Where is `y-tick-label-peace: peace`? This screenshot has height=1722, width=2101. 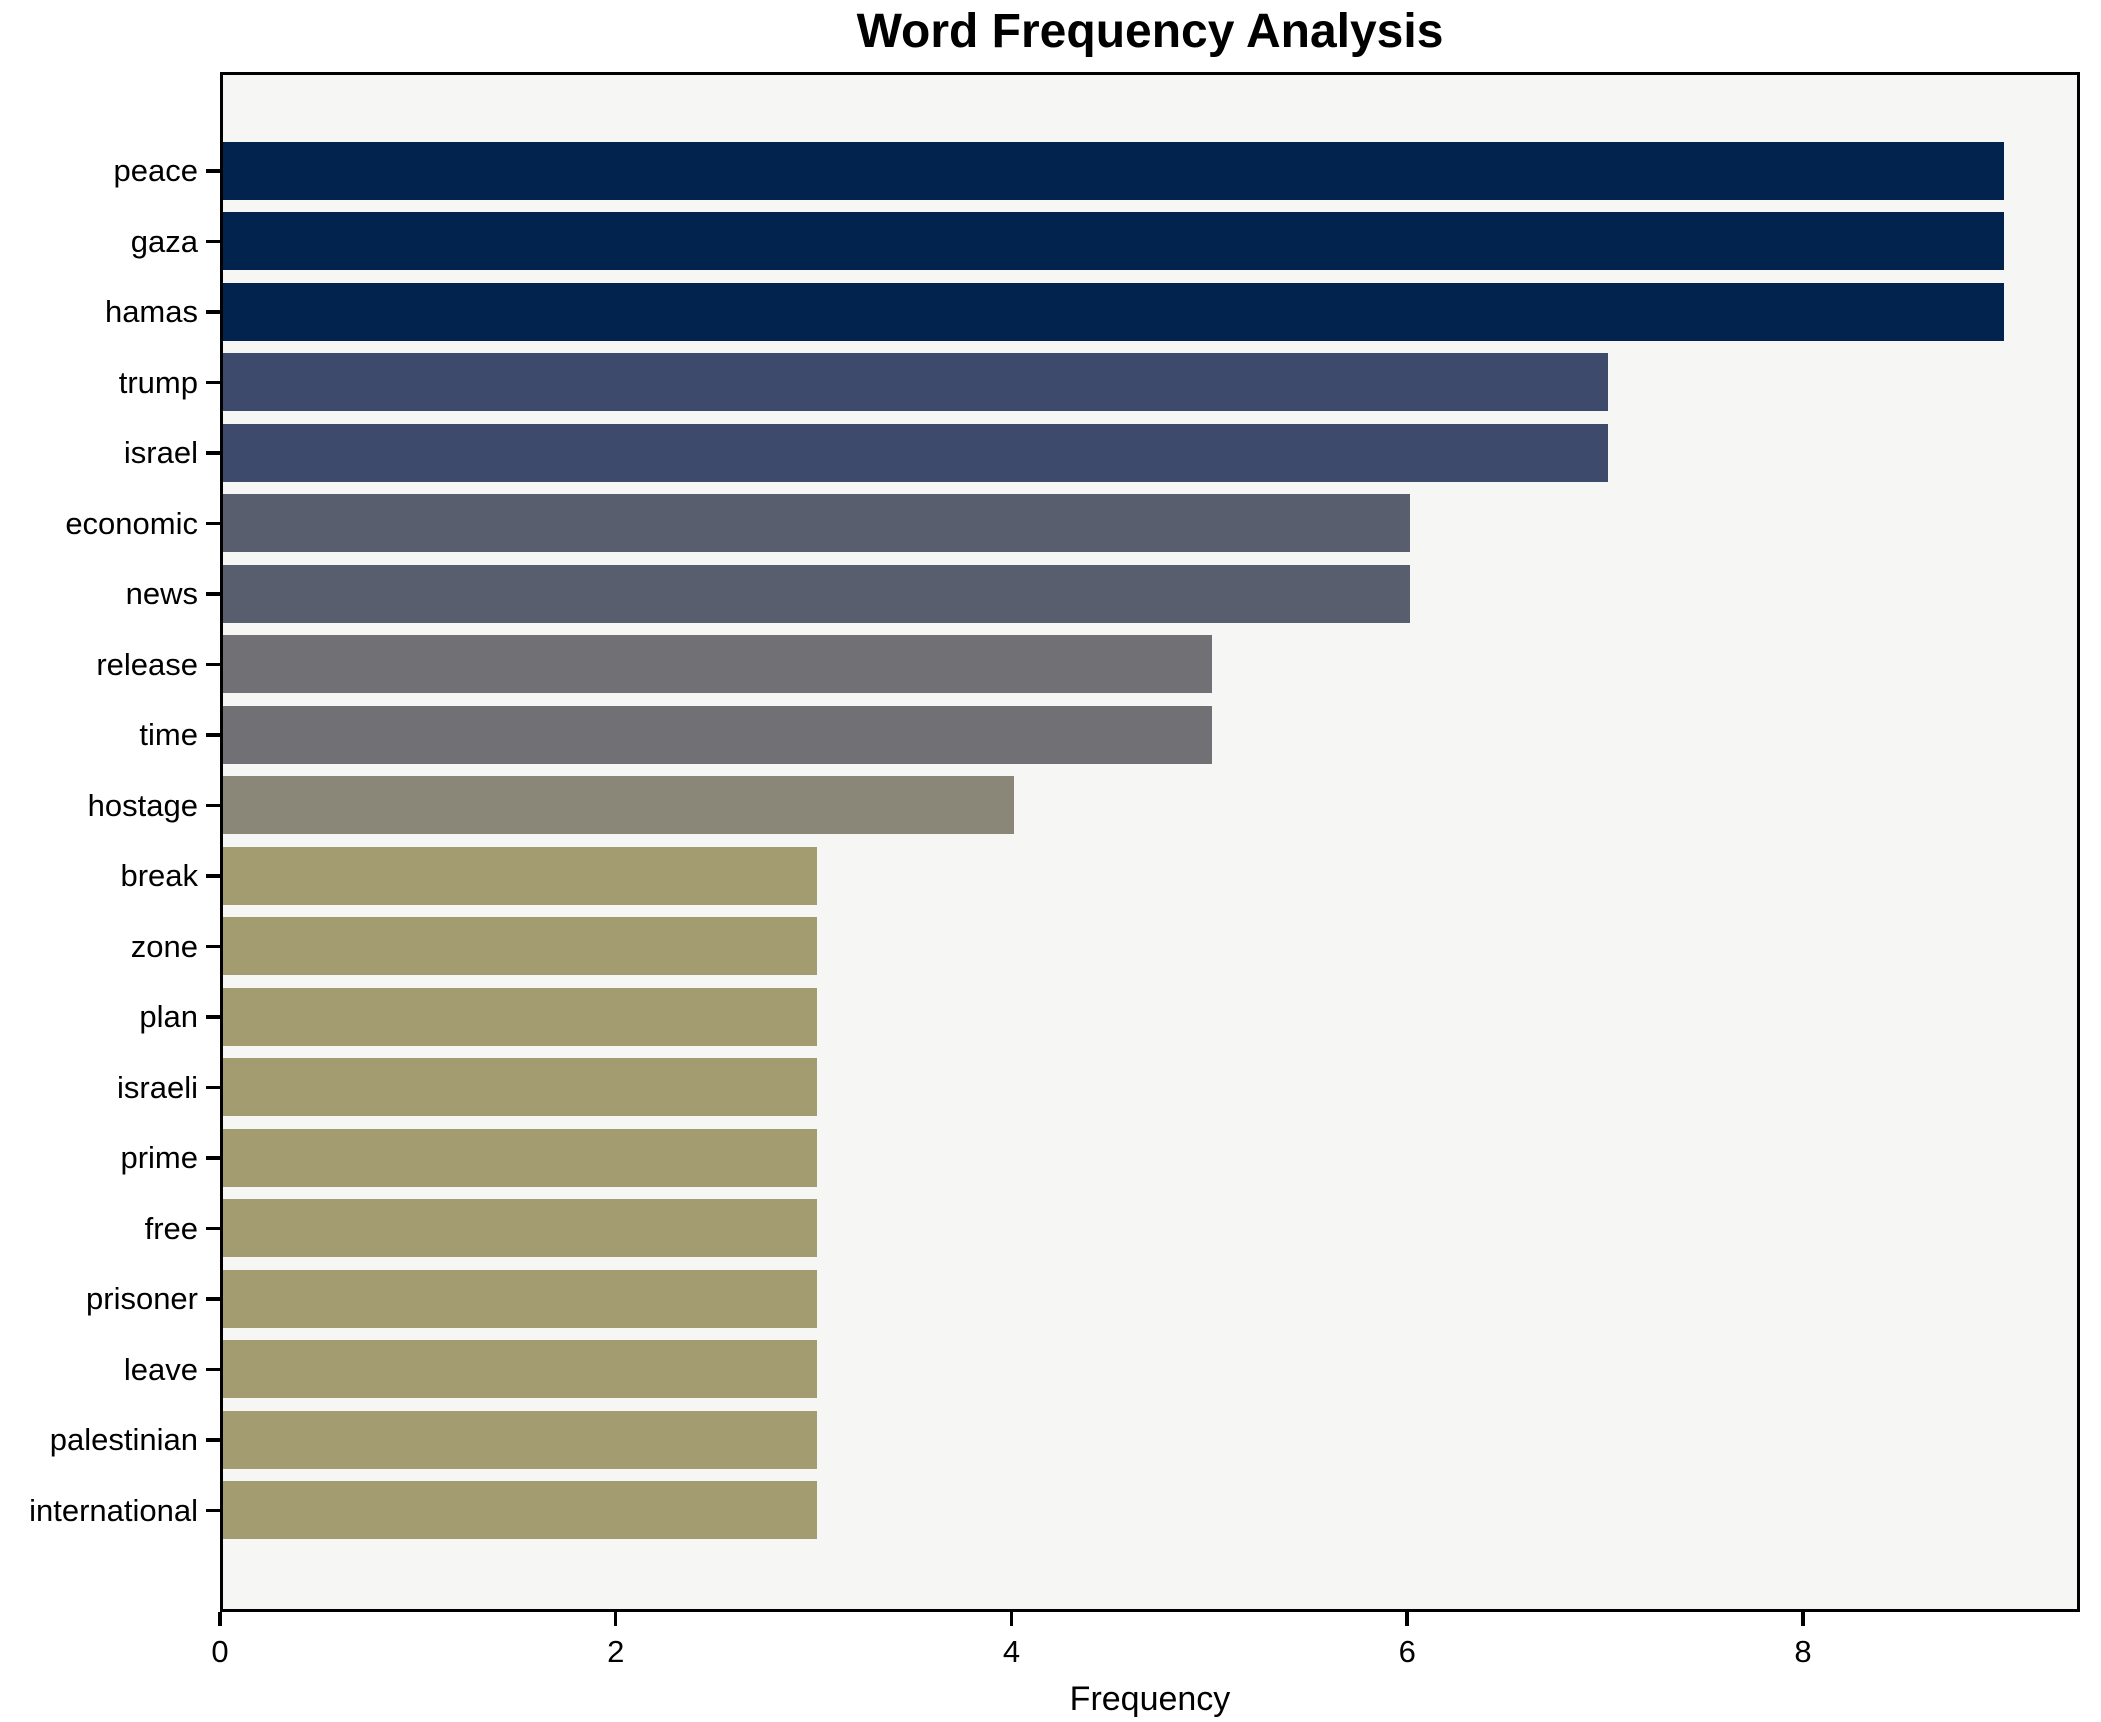 y-tick-label-peace: peace is located at coordinates (155, 170).